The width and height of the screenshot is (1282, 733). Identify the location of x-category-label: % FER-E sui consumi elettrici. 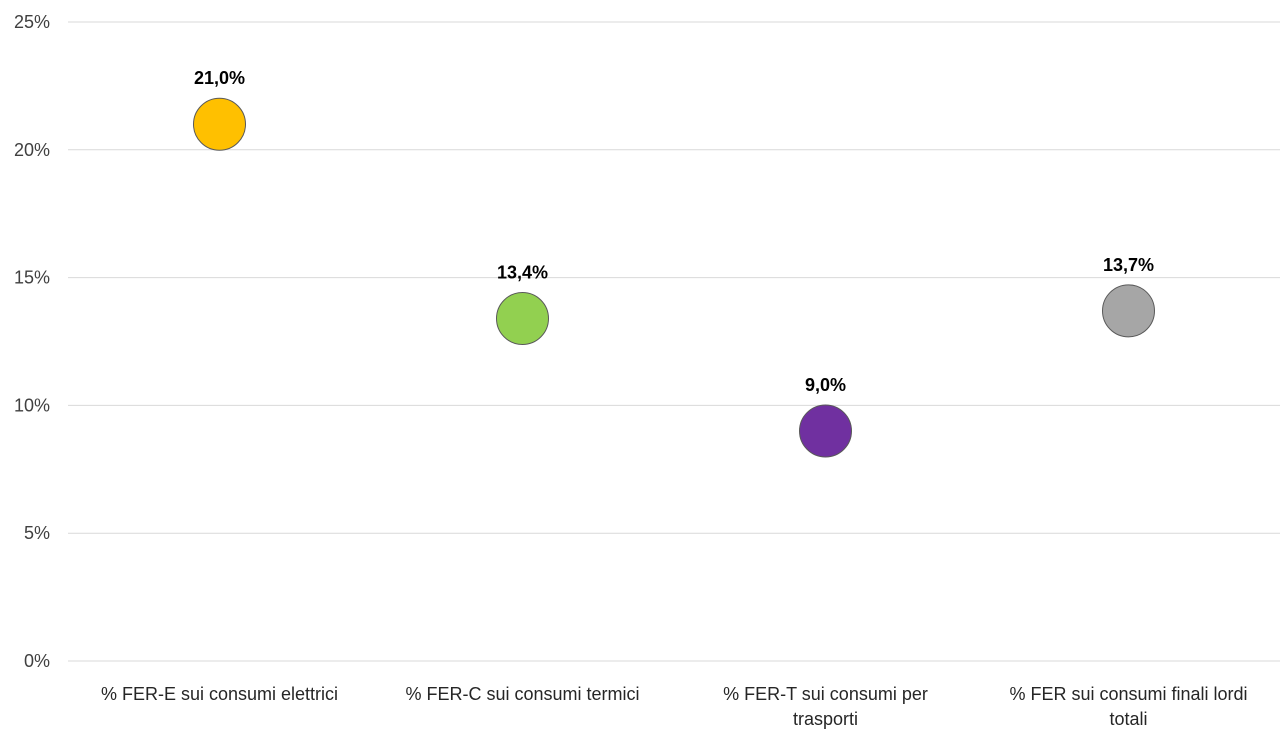
(219, 694).